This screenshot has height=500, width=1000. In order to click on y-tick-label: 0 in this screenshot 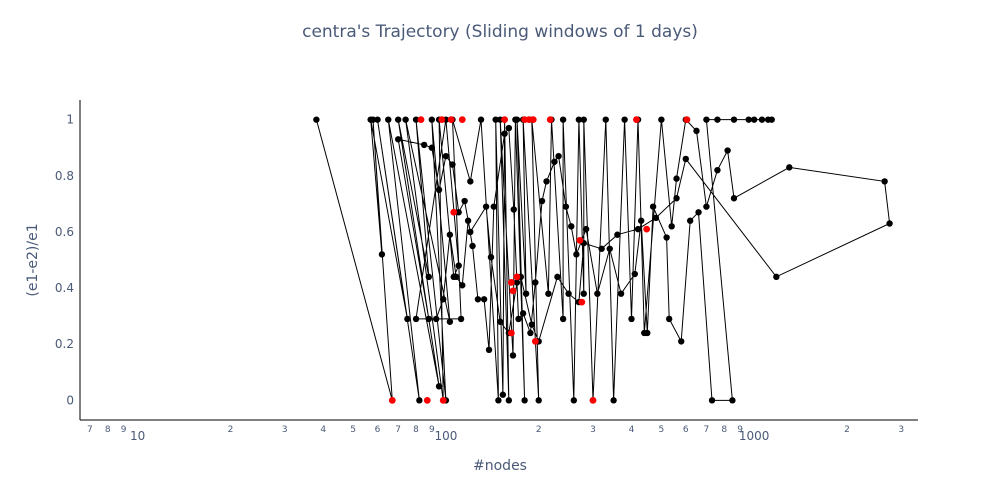, I will do `click(70, 400)`.